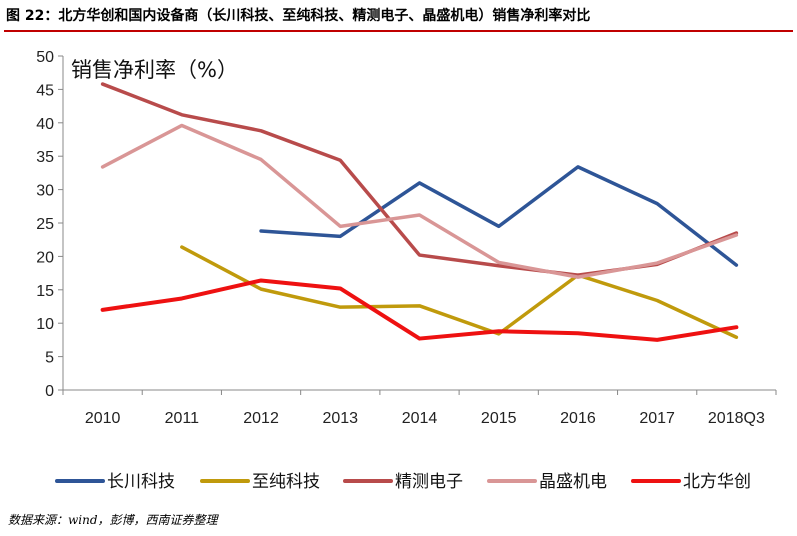  What do you see at coordinates (398, 31) in the screenshot?
I see `title-divider` at bounding box center [398, 31].